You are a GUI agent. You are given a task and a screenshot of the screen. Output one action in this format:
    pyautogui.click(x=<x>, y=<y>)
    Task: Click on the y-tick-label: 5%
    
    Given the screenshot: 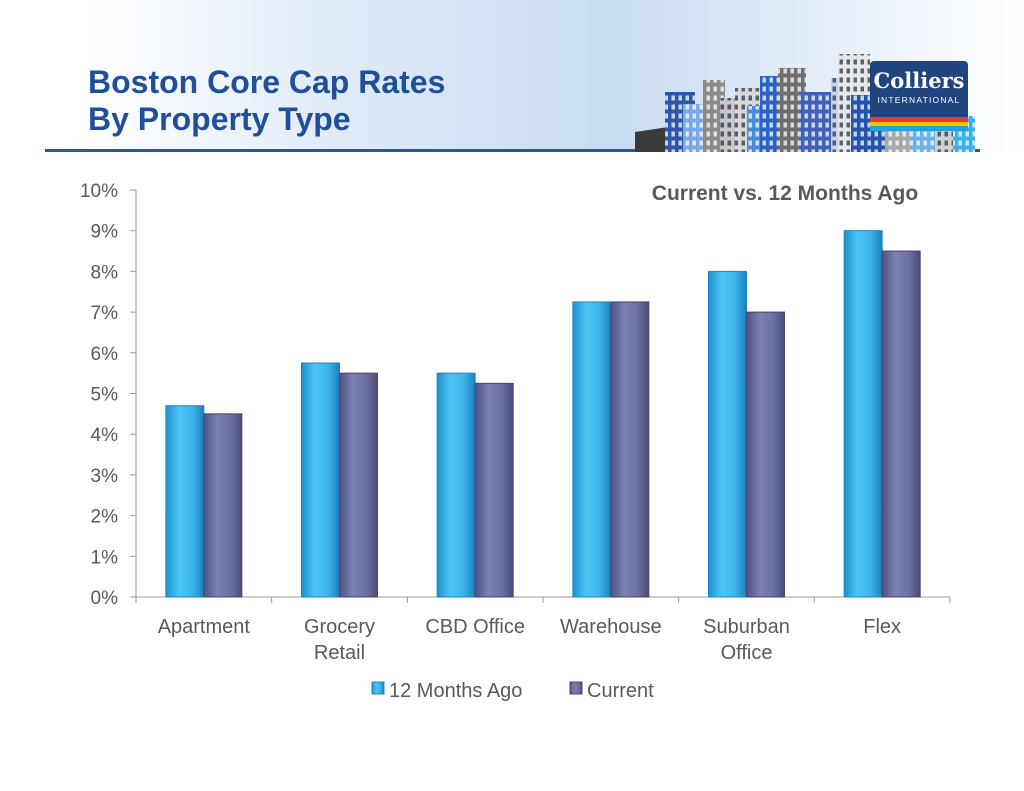 What is the action you would take?
    pyautogui.click(x=105, y=395)
    